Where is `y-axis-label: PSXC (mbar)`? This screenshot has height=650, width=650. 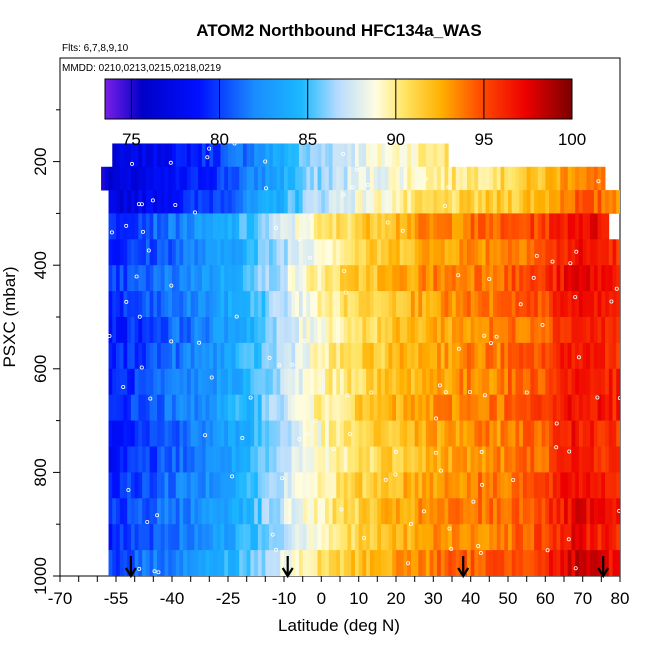 y-axis-label: PSXC (mbar) is located at coordinates (9, 316).